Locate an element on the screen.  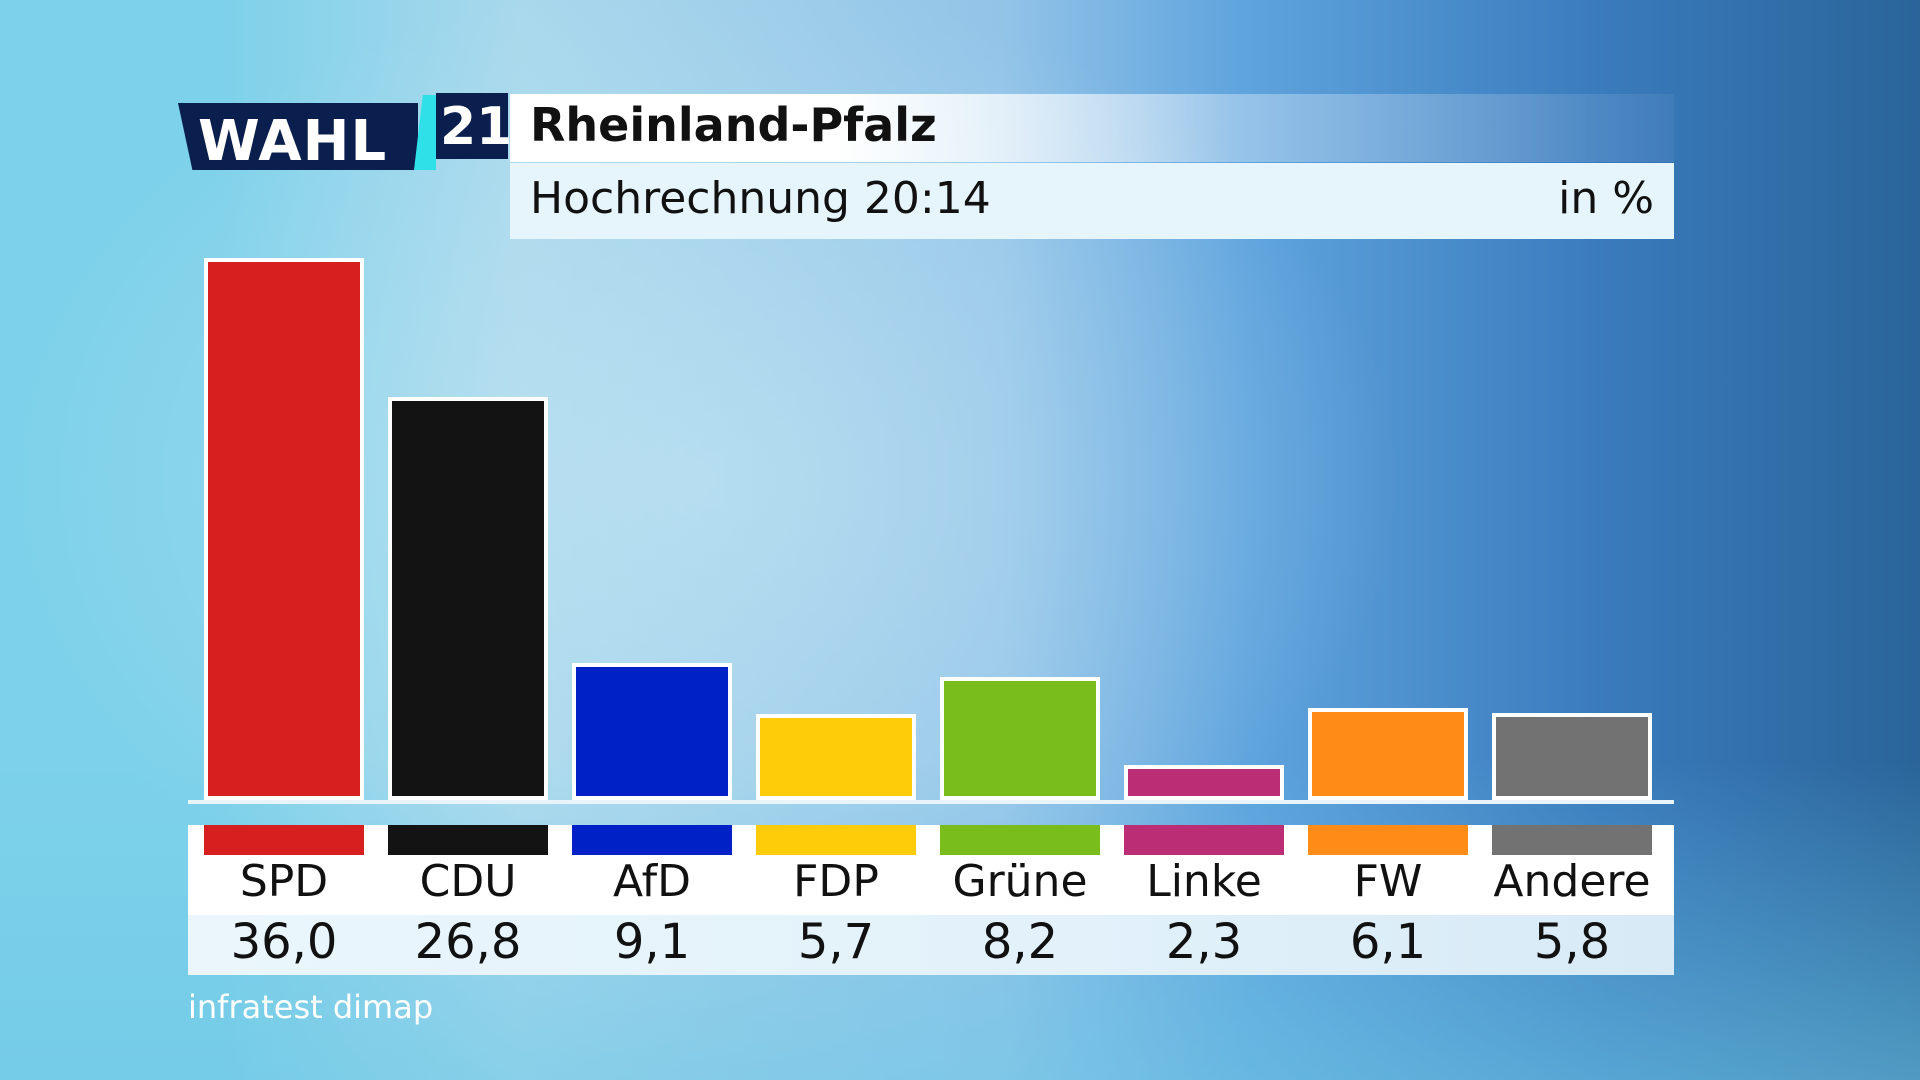
legend-swatch-spd is located at coordinates (284, 840).